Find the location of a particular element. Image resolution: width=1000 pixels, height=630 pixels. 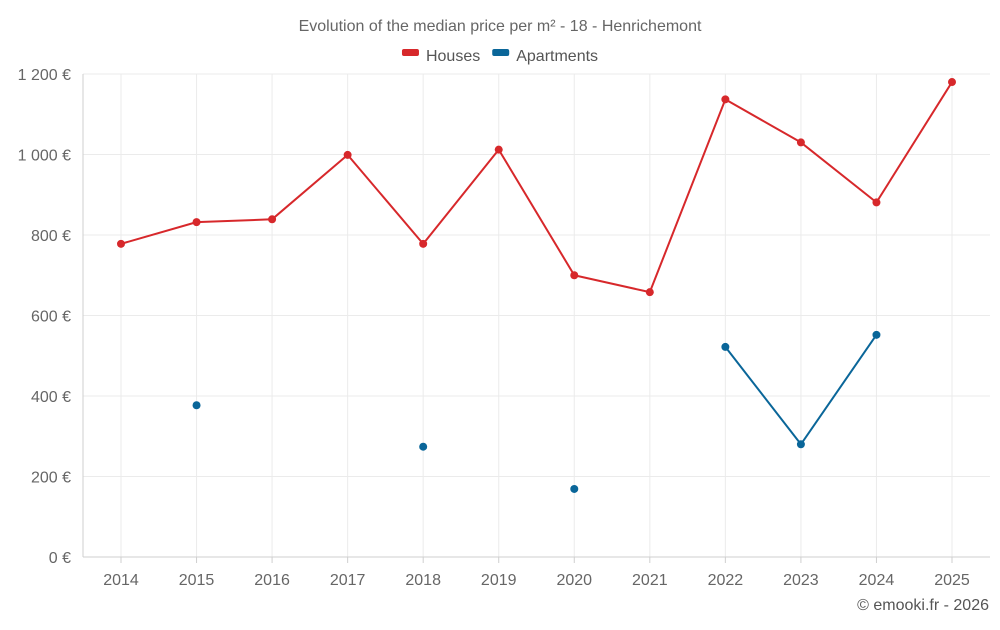

x-tick-label: 2021 is located at coordinates (650, 580).